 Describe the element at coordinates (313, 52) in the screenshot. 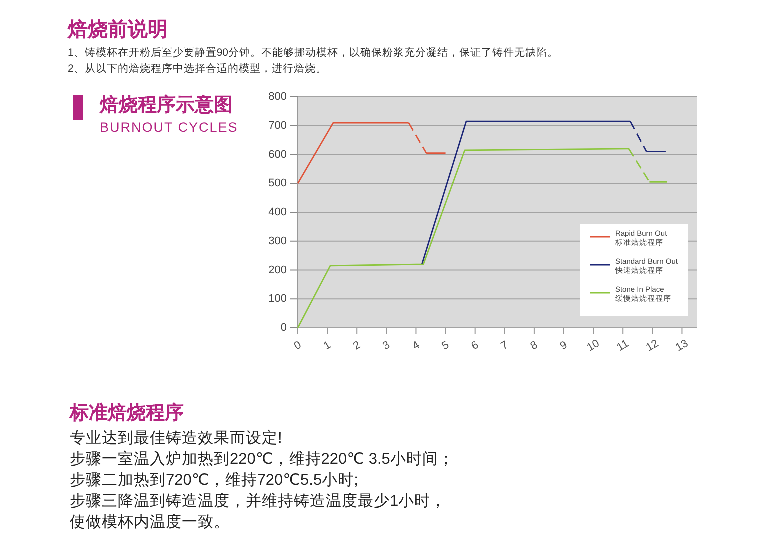

I see `text: 1、铸模杯在开粉后至少要静置90分钟。不能够挪动模杯，以确保粉浆充分凝结，保证了铸件无缺陷。` at that location.